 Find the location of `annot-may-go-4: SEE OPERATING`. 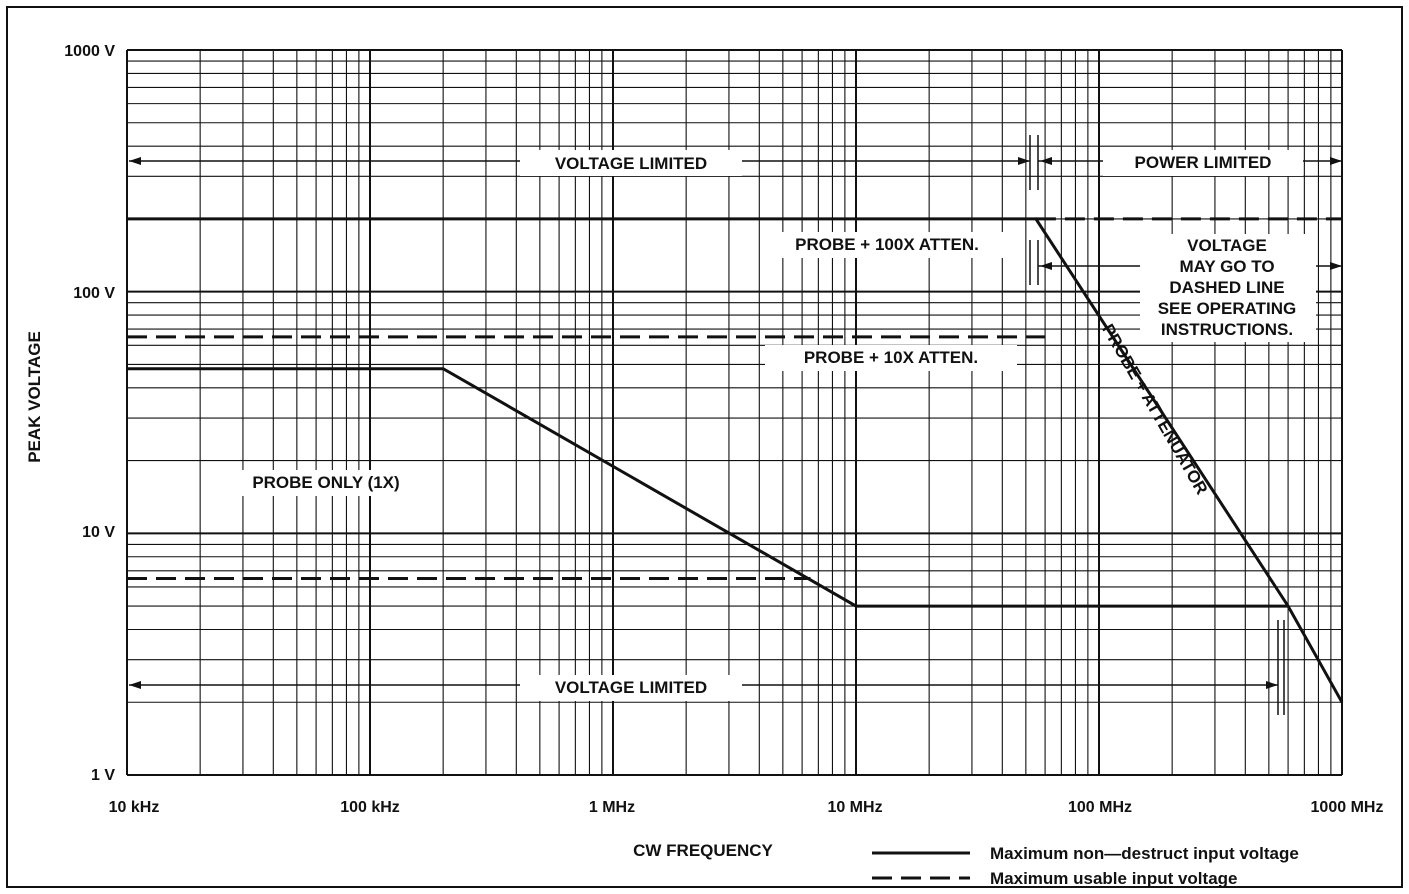

annot-may-go-4: SEE OPERATING is located at coordinates (1227, 308).